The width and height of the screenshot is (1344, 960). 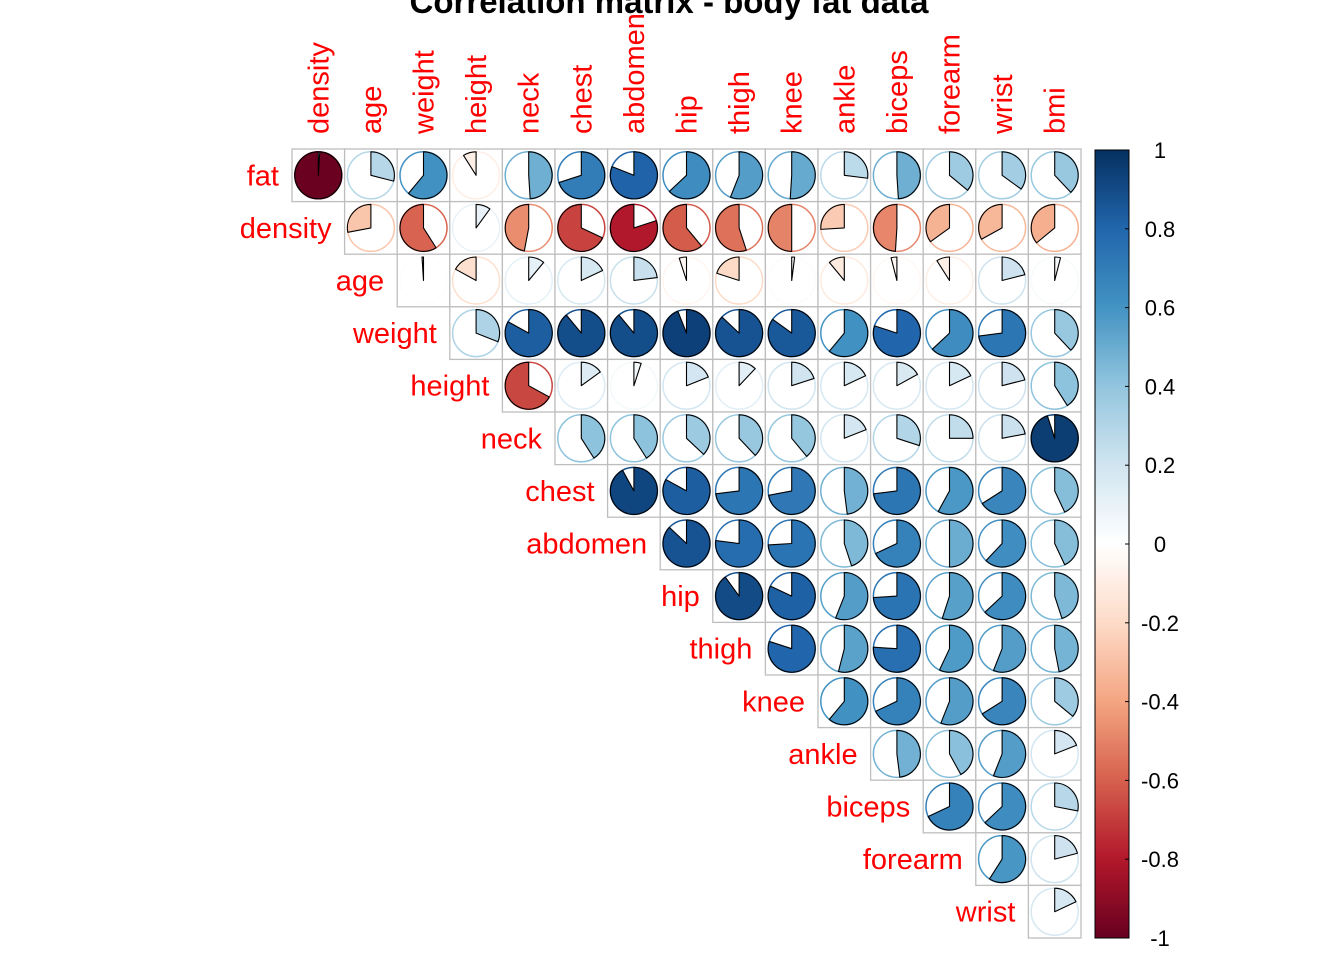 I want to click on cell-age-forearm, so click(x=949, y=280).